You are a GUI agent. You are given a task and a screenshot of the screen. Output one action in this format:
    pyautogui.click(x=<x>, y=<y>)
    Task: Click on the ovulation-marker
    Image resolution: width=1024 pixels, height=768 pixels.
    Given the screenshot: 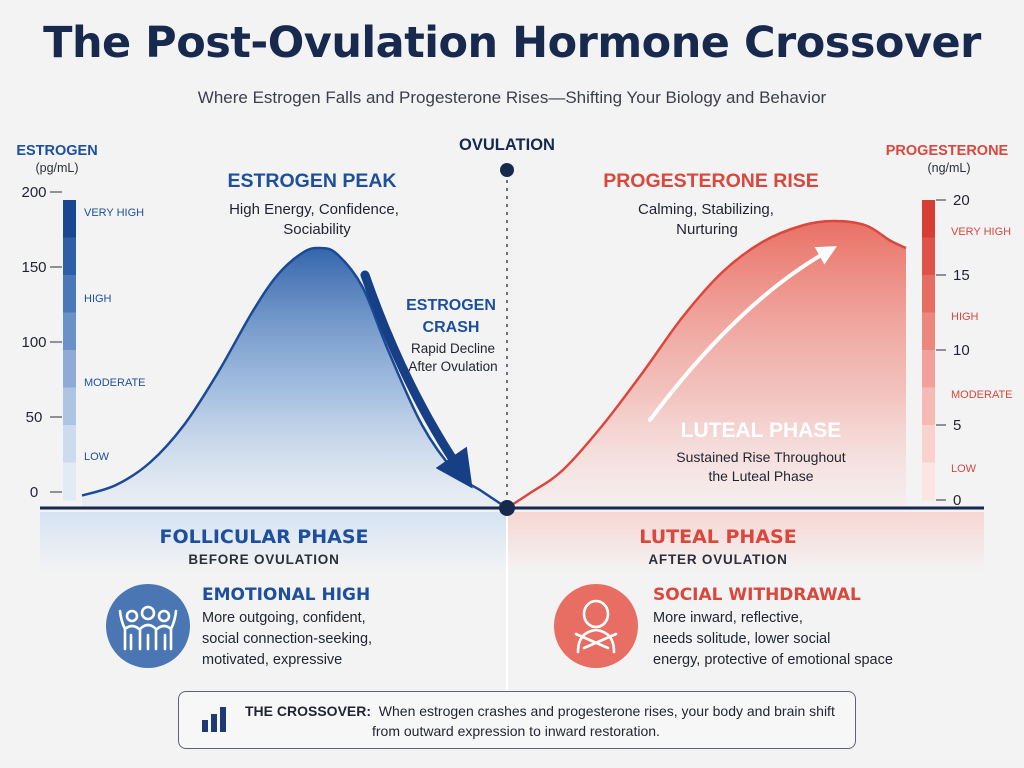 What is the action you would take?
    pyautogui.click(x=507, y=508)
    